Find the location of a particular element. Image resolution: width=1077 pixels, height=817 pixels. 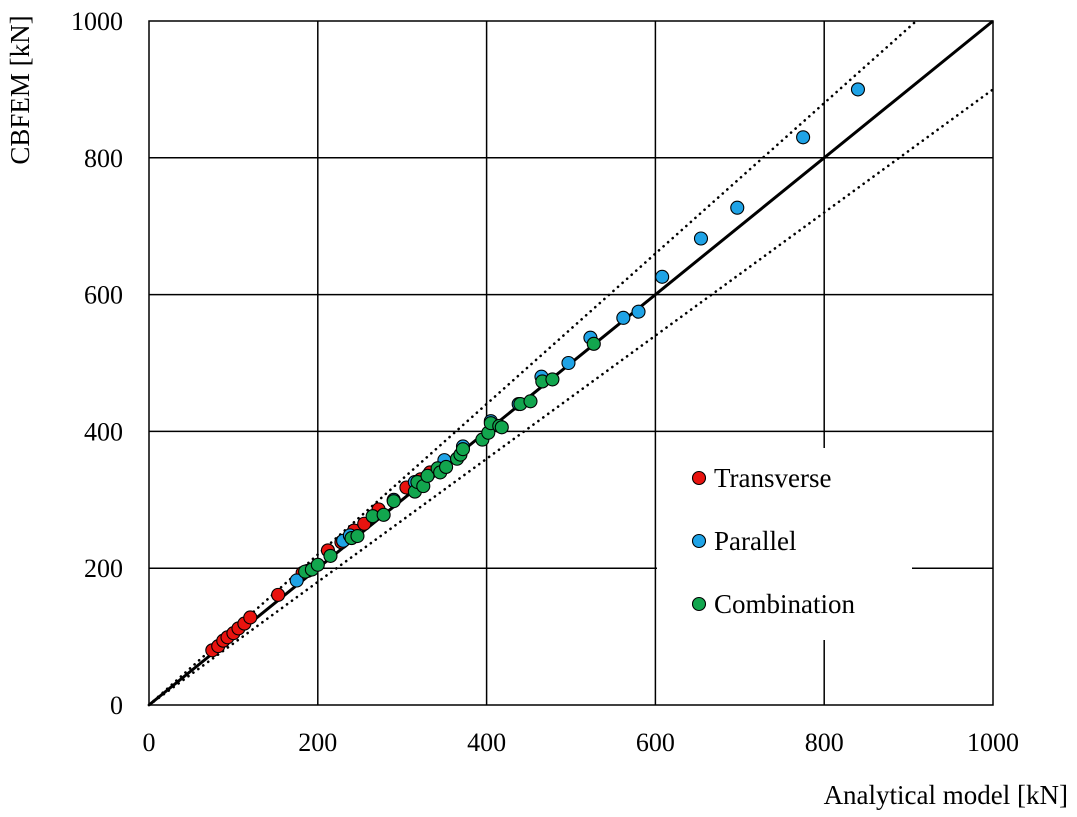

x-axis-title: Analytical model [kN] is located at coordinates (946, 795).